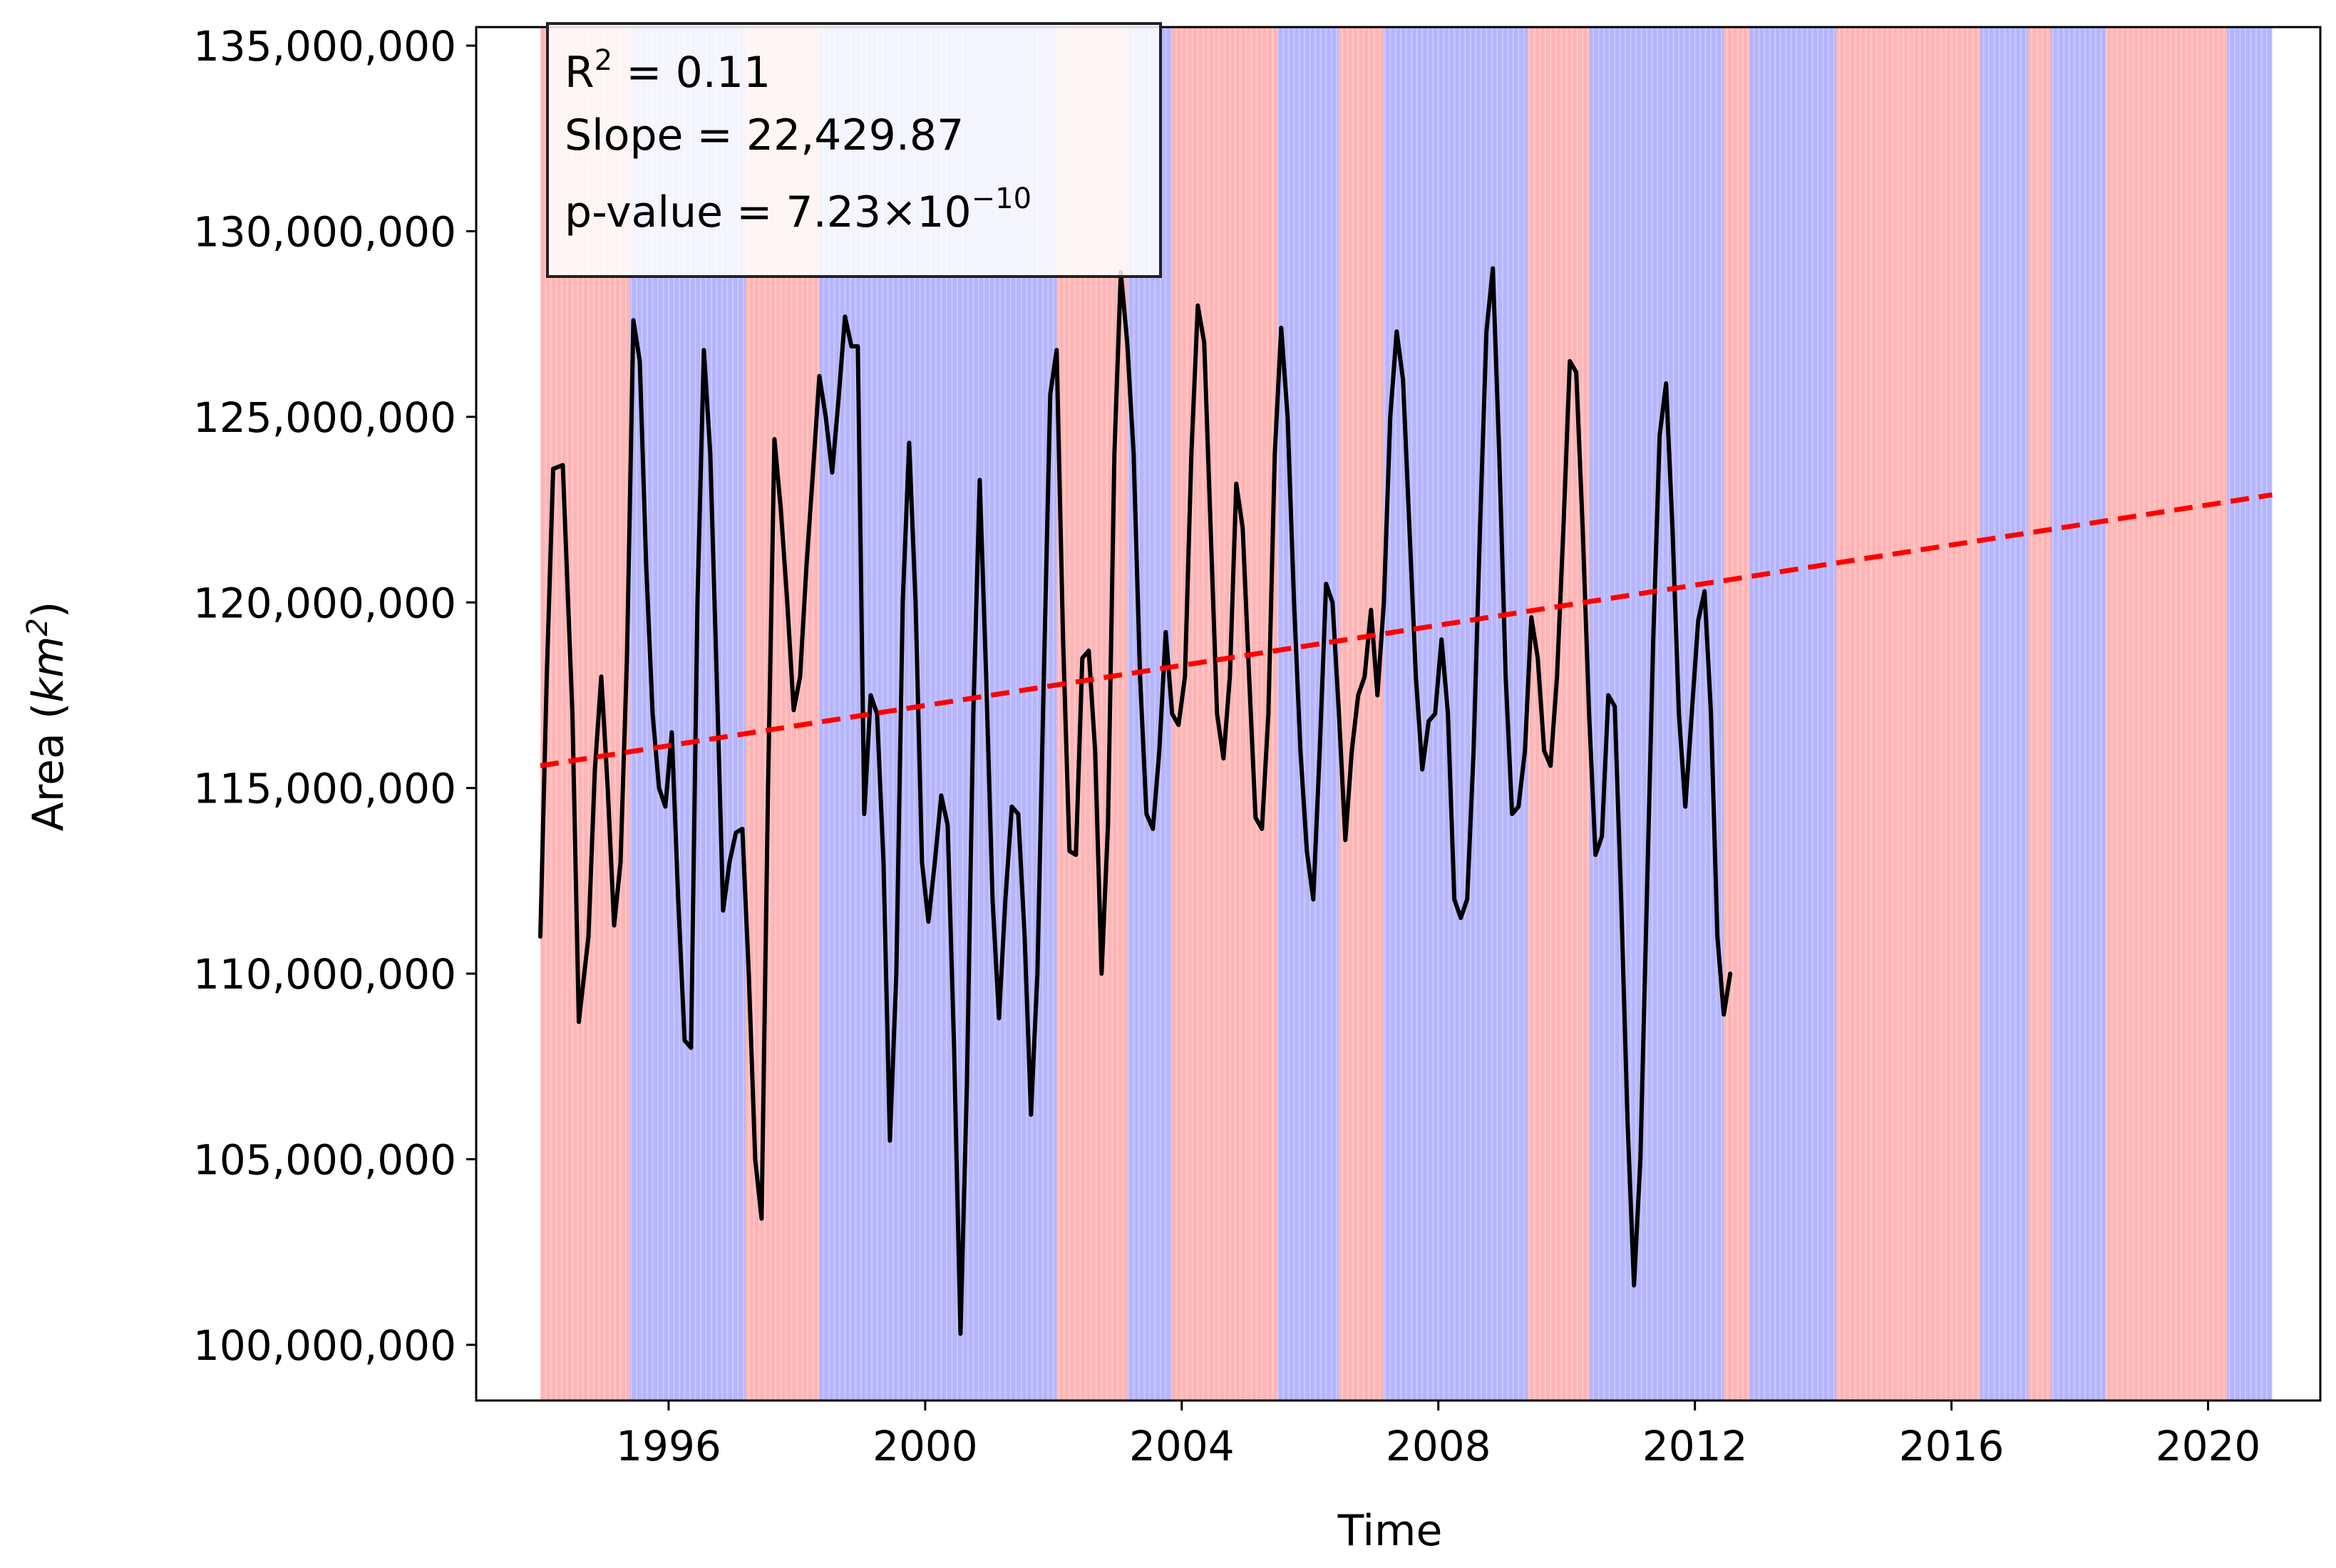 This screenshot has width=2336, height=1568. I want to click on r-squared-superscript: 2, so click(603, 60).